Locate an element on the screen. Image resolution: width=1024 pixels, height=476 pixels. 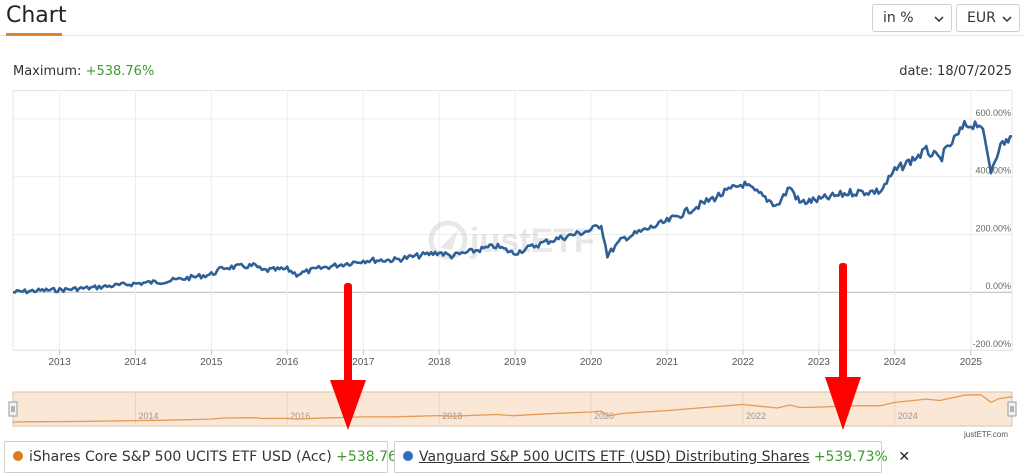
y-tick-label: -200.00% is located at coordinates (991, 344).